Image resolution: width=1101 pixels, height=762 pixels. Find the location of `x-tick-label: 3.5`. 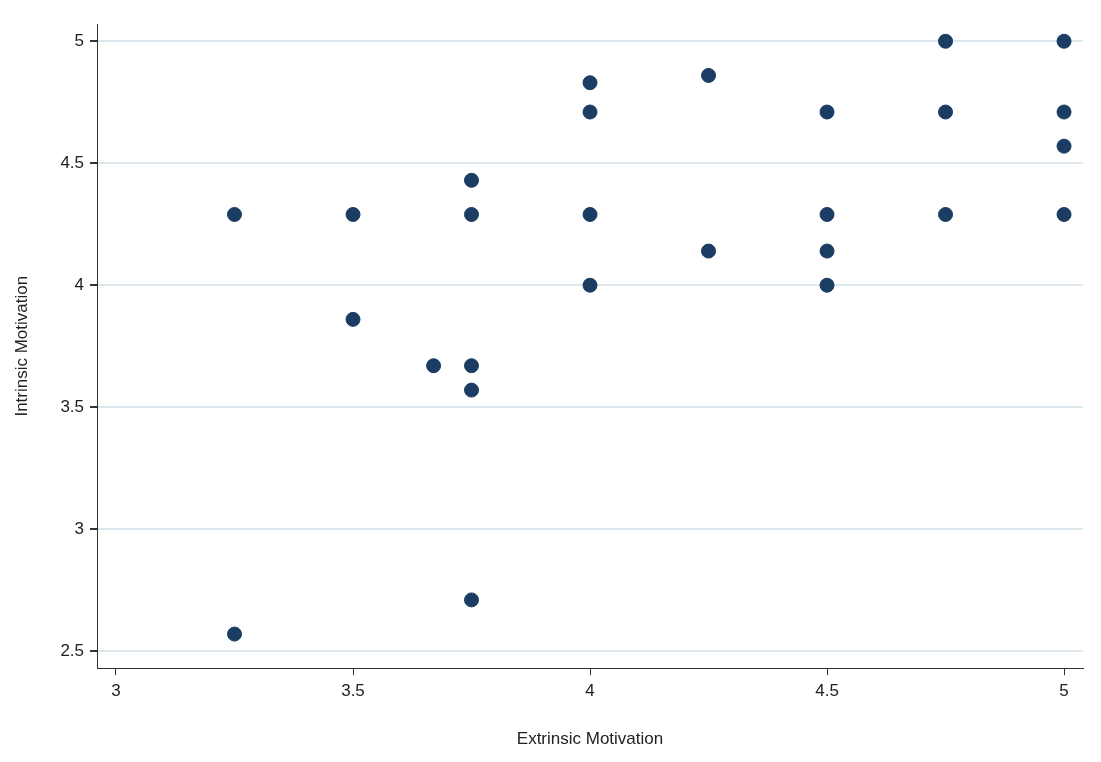

x-tick-label: 3.5 is located at coordinates (353, 691).